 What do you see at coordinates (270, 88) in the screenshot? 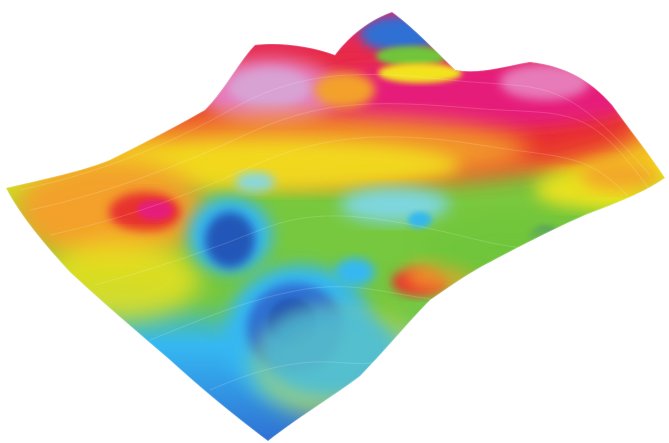
I see `lavender-summit` at bounding box center [270, 88].